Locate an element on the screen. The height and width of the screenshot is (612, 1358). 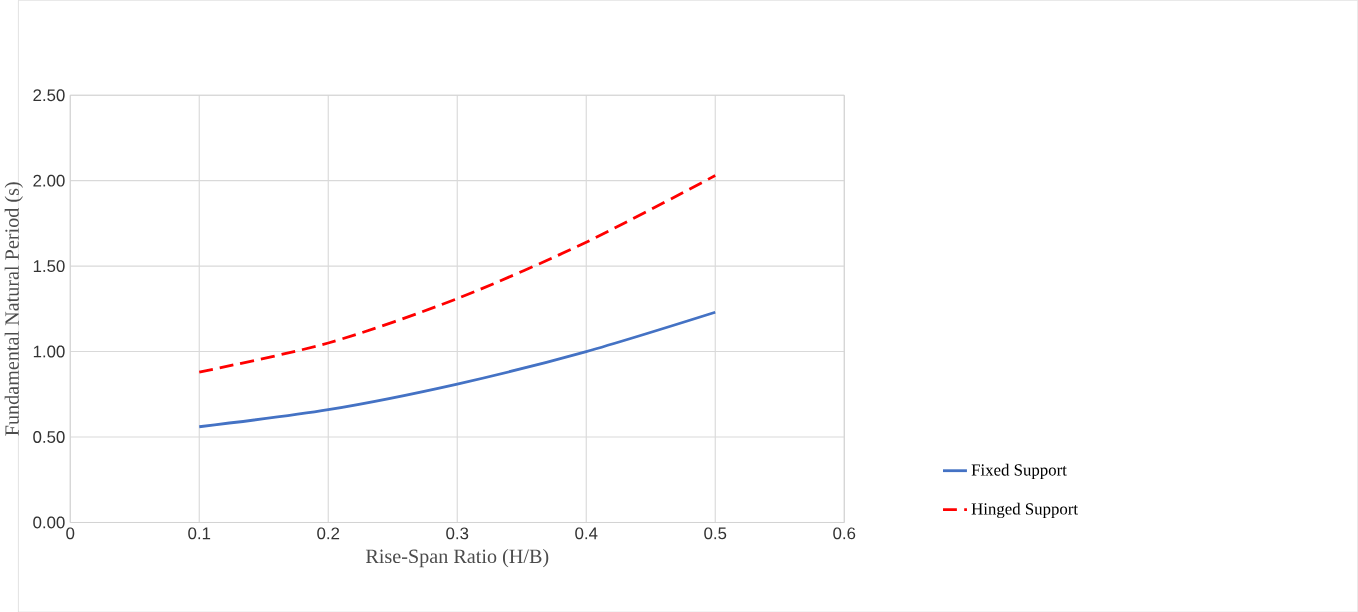
legend-label: Fixed Support is located at coordinates (1019, 471).